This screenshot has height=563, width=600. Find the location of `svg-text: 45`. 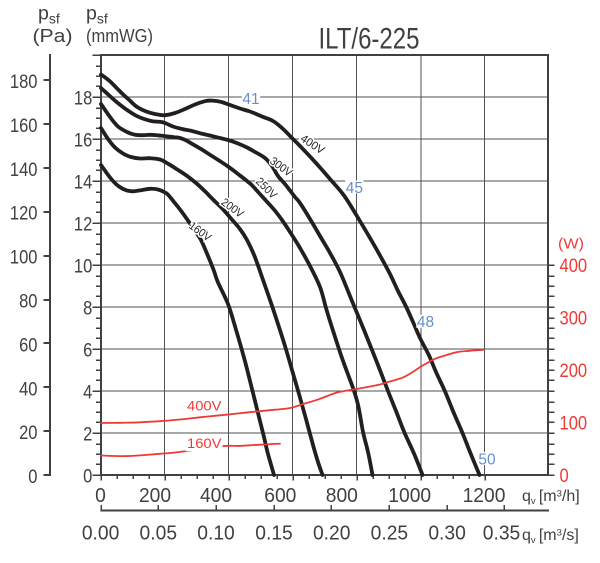

svg-text: 45 is located at coordinates (354, 188).